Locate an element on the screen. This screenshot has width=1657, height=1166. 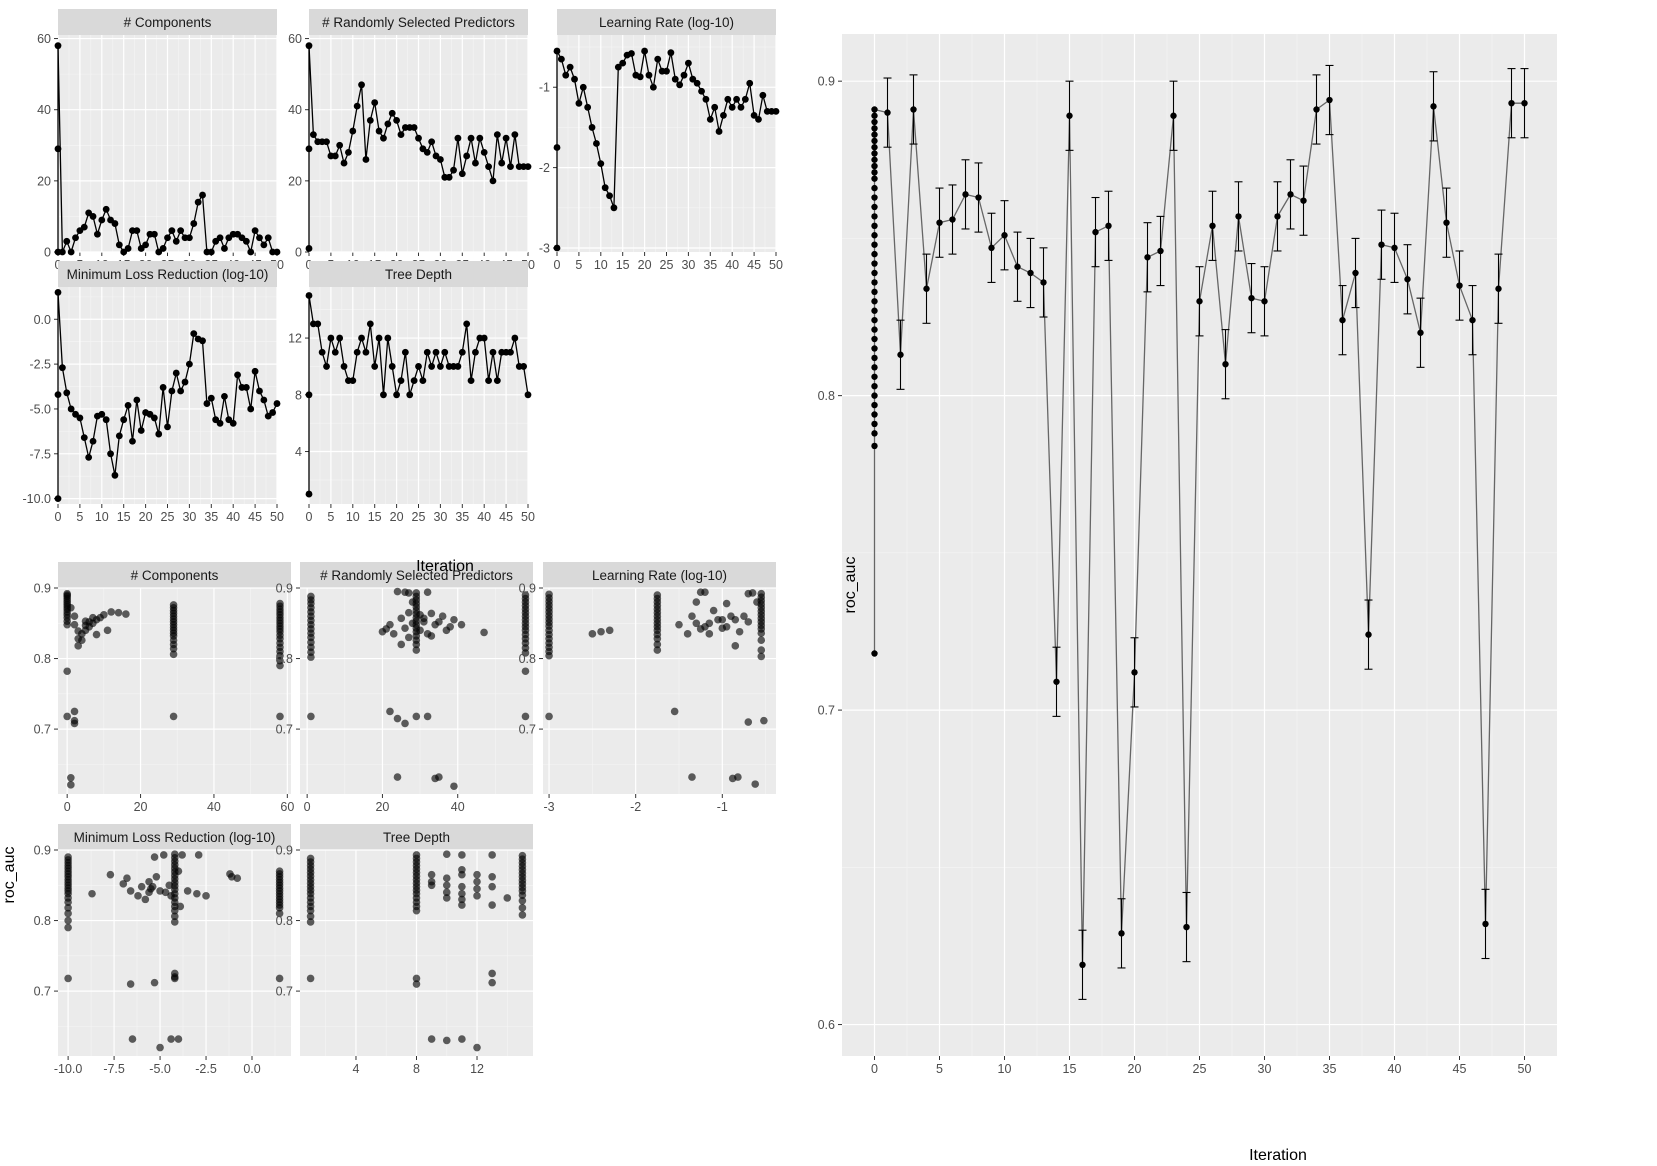
y-tick-label: 0.8 is located at coordinates (42, 921).